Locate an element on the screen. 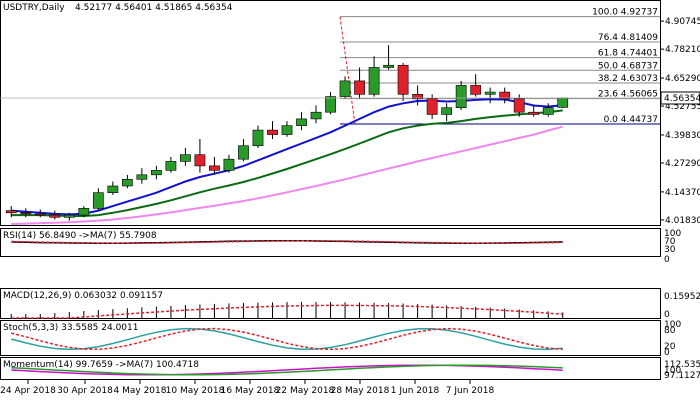 Image resolution: width=700 pixels, height=400 pixels. rsi-label: RSI(14) 56.8490 ->MA(7) 55.7908 is located at coordinates (80, 236).